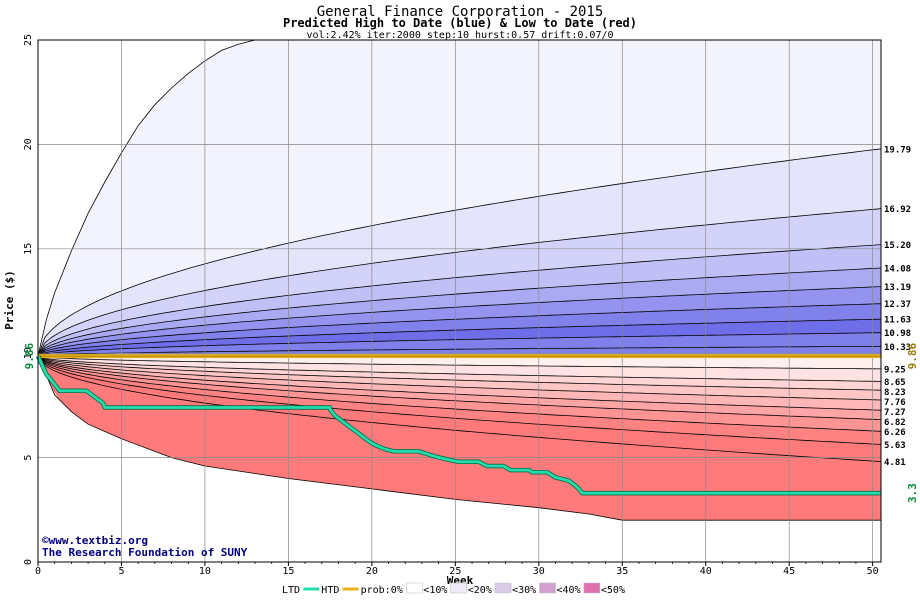 This screenshot has width=920, height=600. I want to click on low-end-label-0: 9.25, so click(895, 370).